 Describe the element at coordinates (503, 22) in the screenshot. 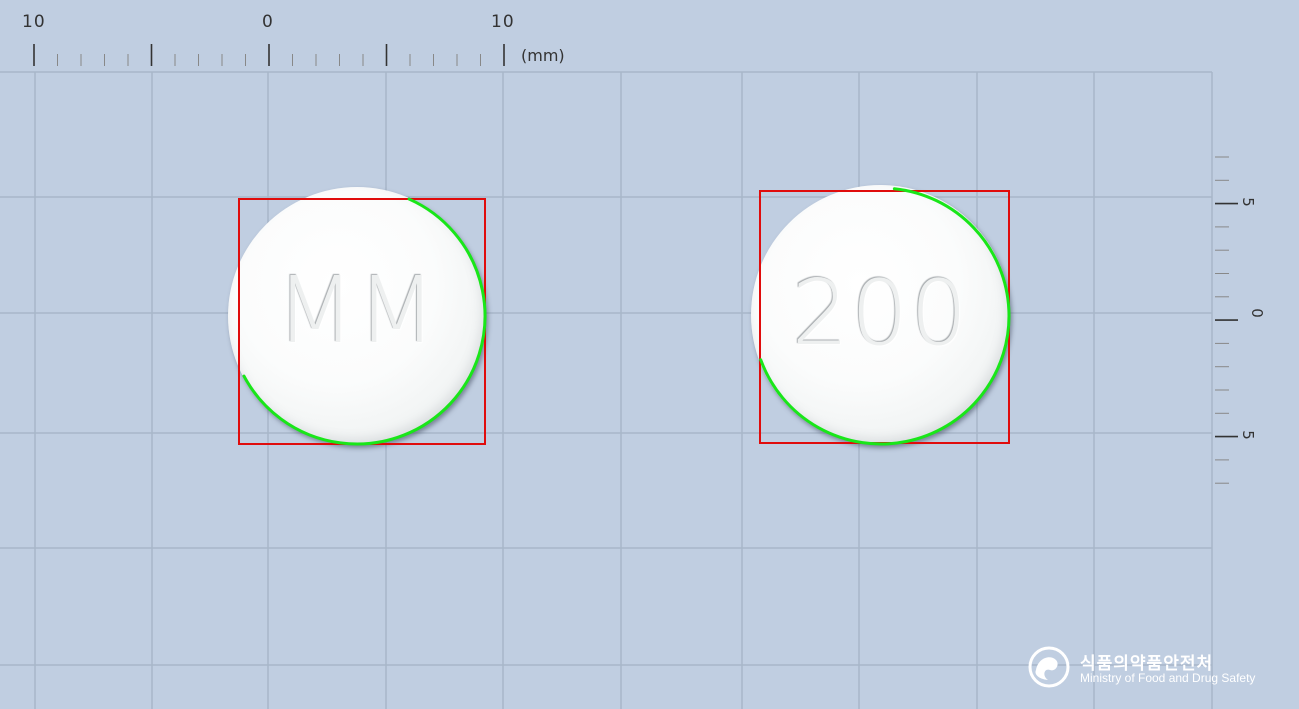

I see `top-scale-label-10-right: 10` at that location.